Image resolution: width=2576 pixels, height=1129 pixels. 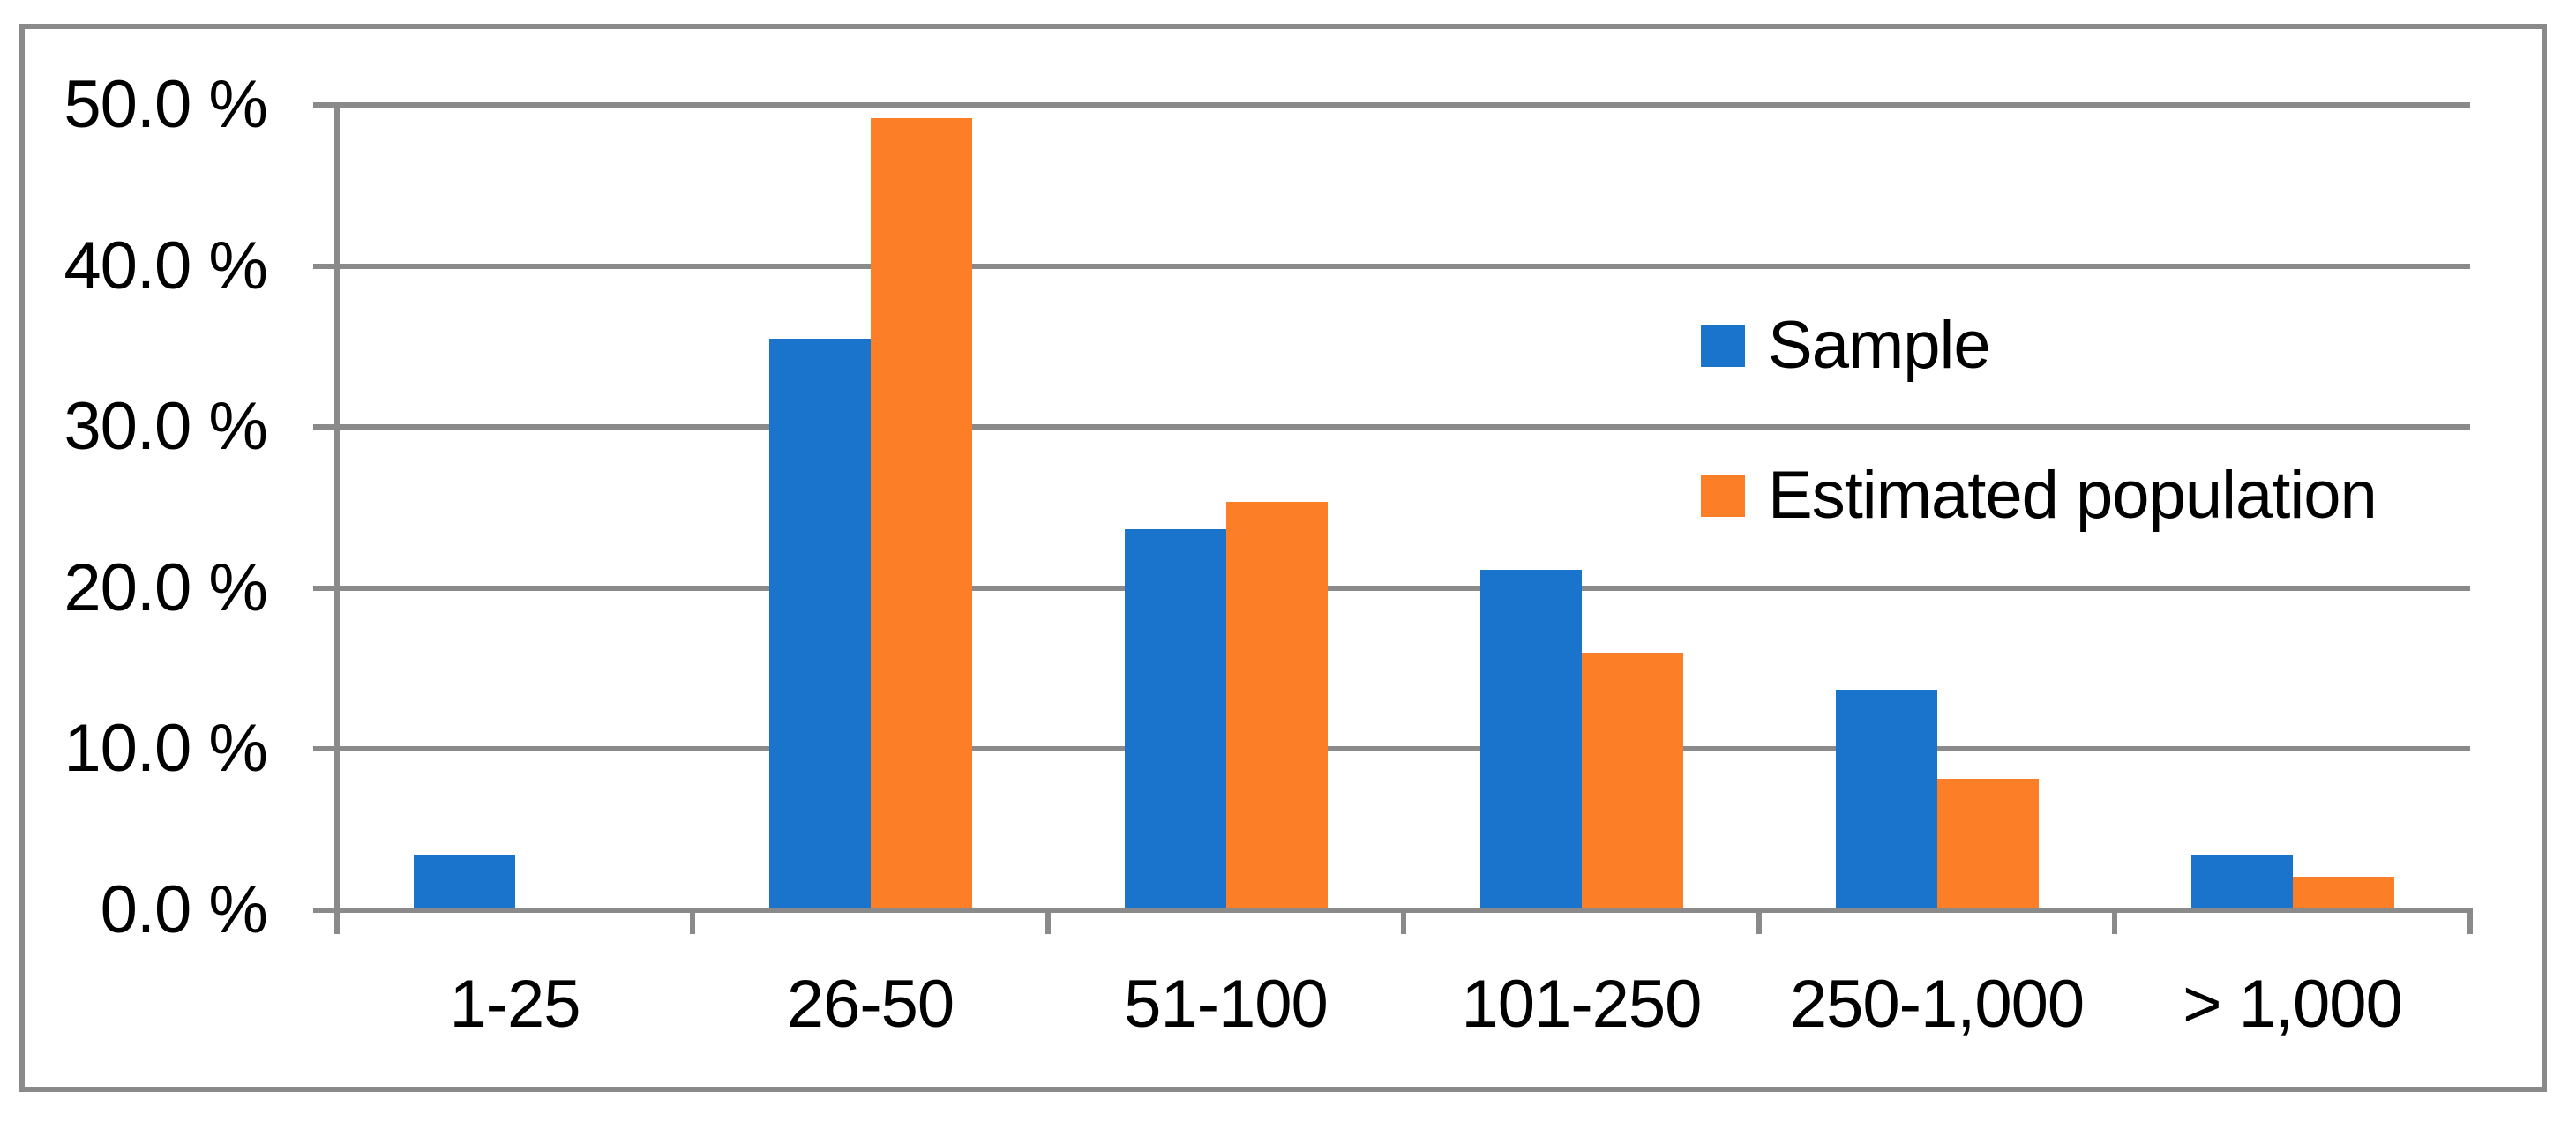 What do you see at coordinates (166, 427) in the screenshot?
I see `y-axis-tick-label: 30.0 %` at bounding box center [166, 427].